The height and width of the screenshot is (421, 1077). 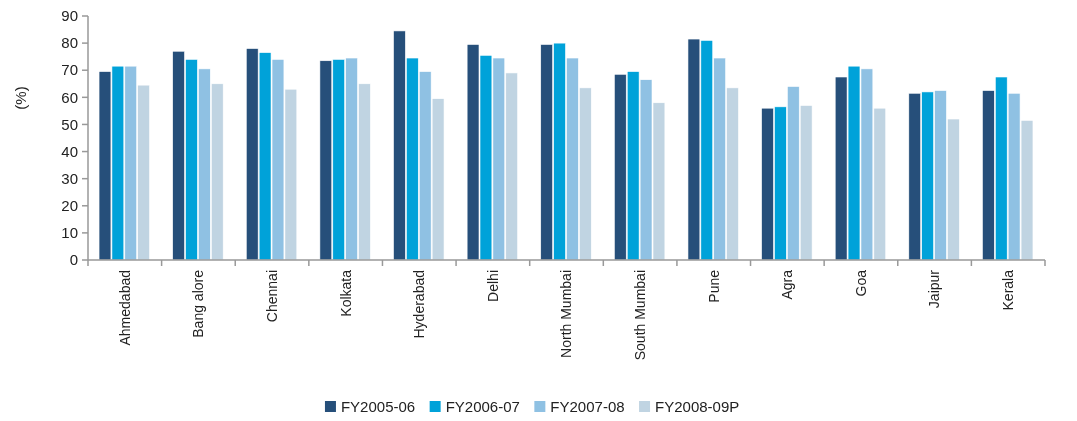 I want to click on x-tick-label: Pune, so click(x=713, y=286).